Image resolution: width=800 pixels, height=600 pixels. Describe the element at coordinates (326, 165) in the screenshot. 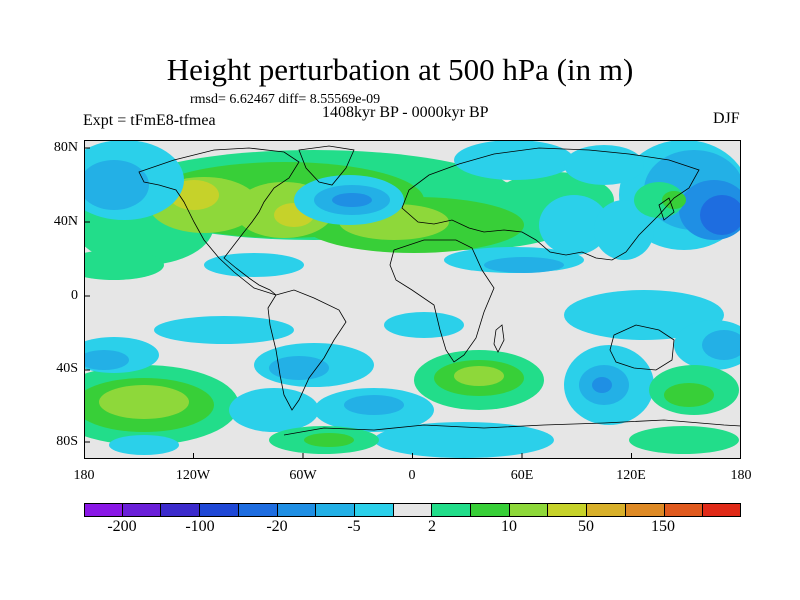

I see `greenland-coast` at that location.